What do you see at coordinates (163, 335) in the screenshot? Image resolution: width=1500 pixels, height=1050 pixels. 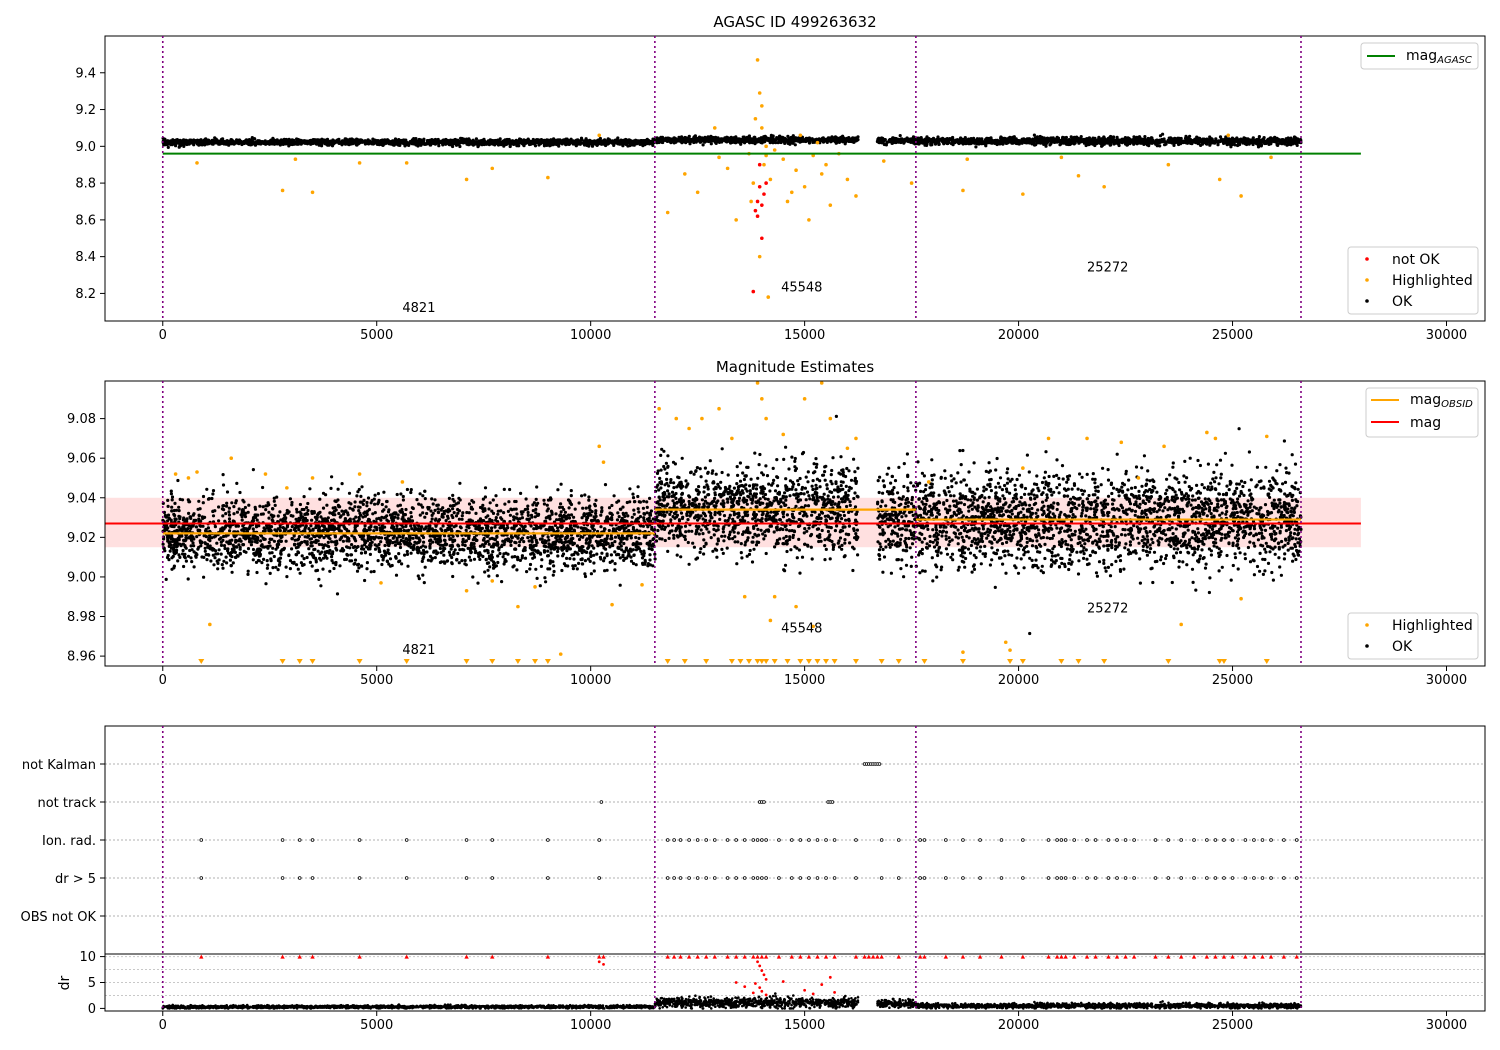 I see `x-tick-label: 0` at bounding box center [163, 335].